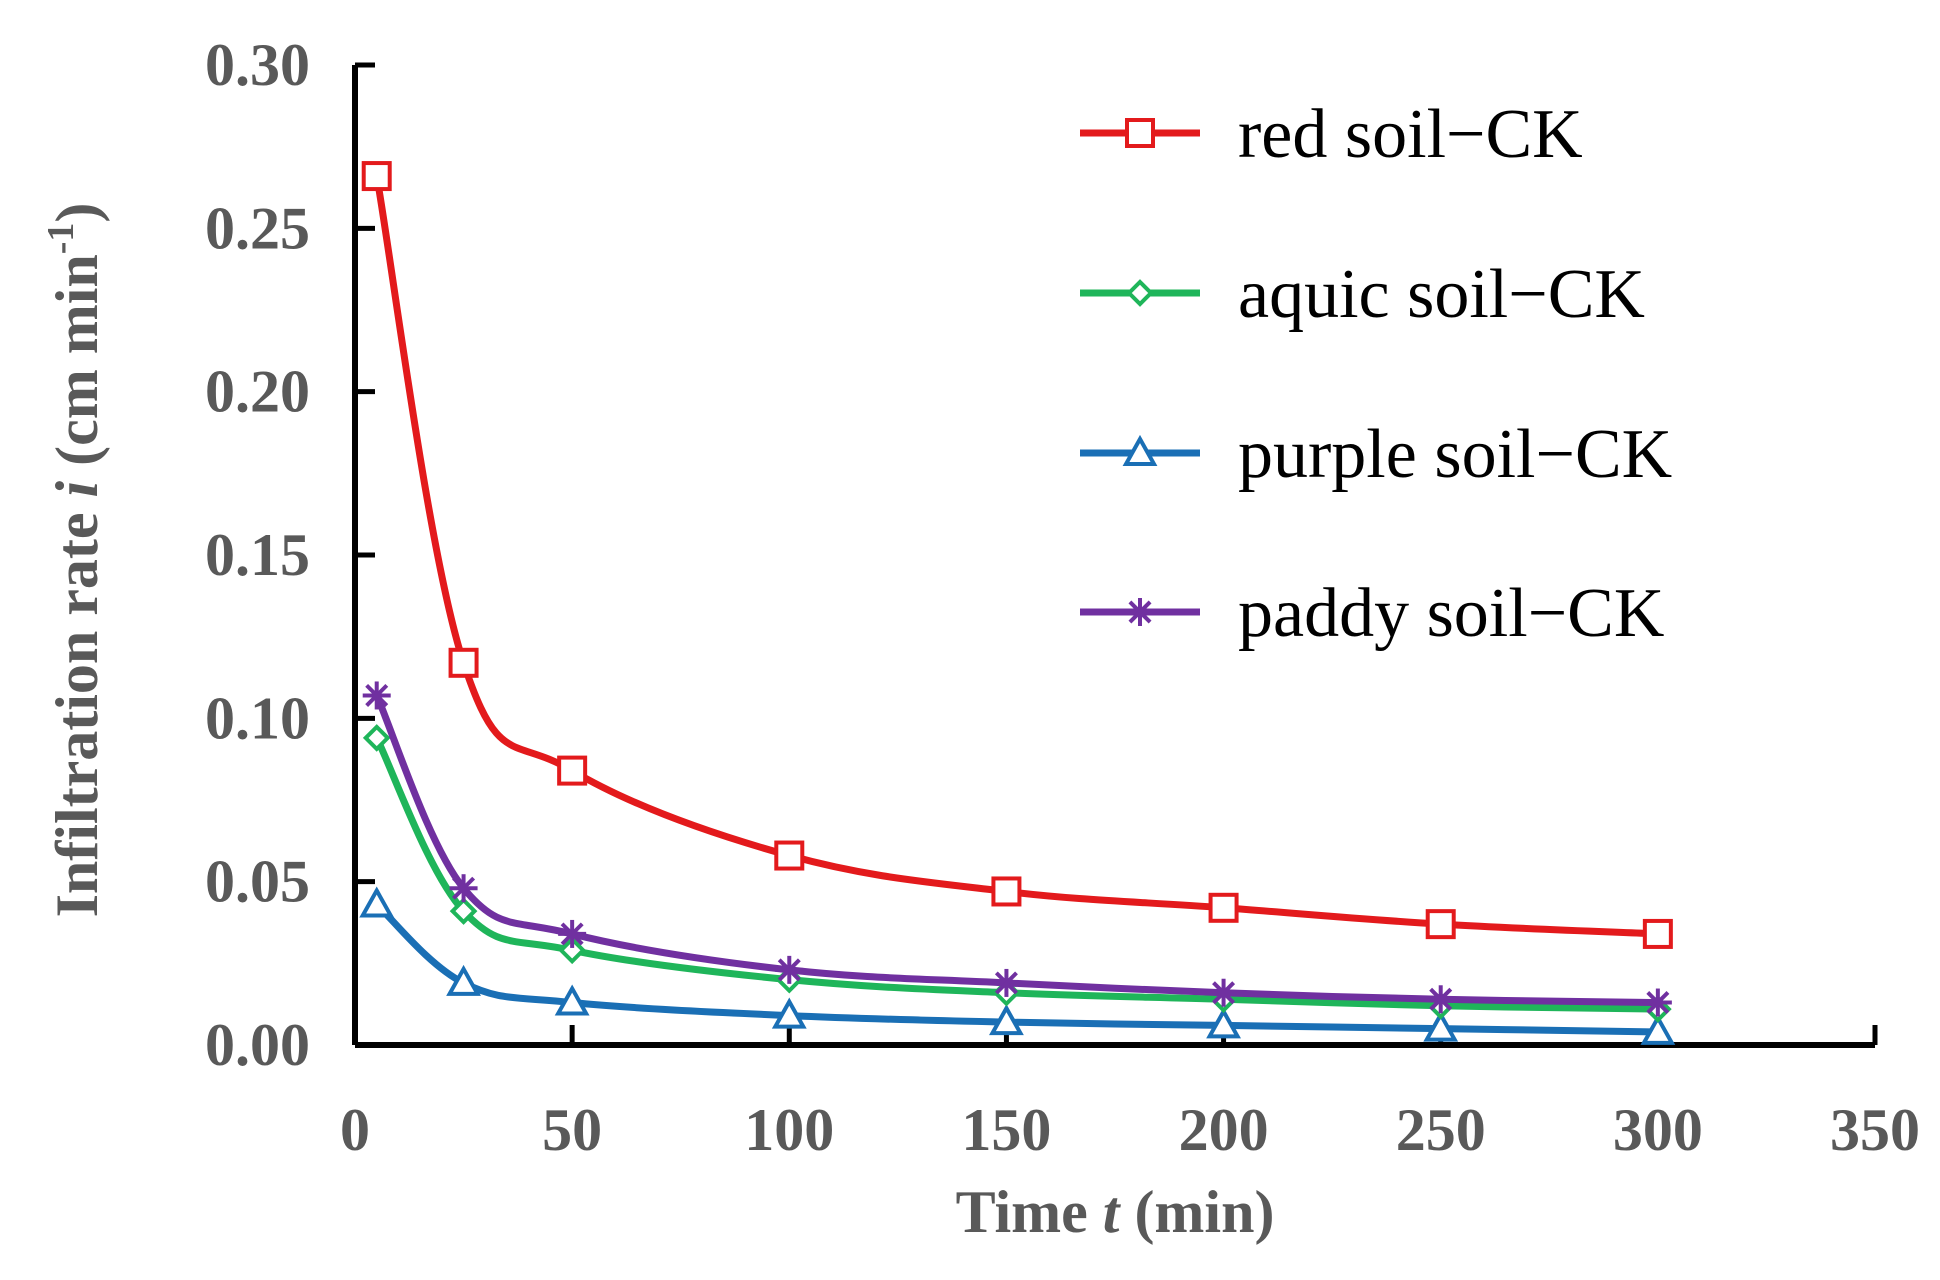  I want to click on x-tick-label: 150, so click(1006, 1130).